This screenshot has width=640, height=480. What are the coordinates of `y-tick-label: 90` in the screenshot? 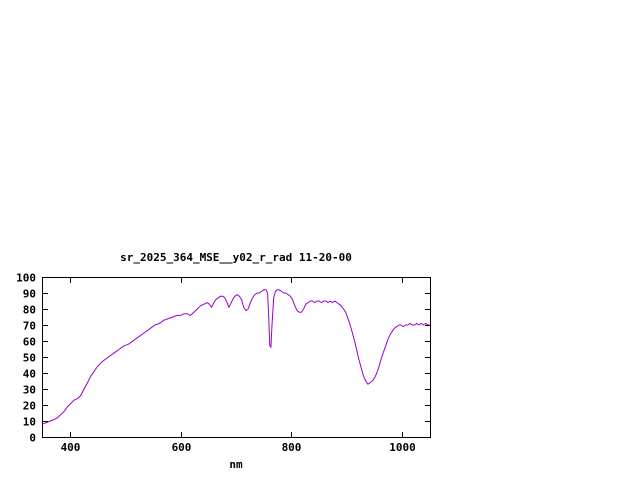 It's located at (29, 294).